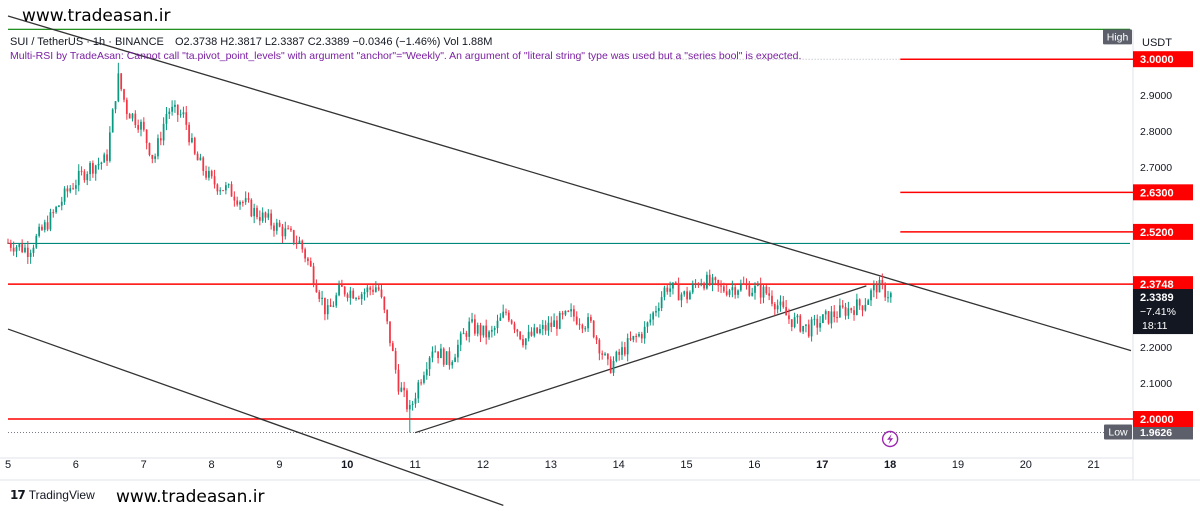 This screenshot has height=511, width=1200. Describe the element at coordinates (1157, 285) in the screenshot. I see `level-price-label: 2.3748` at that location.